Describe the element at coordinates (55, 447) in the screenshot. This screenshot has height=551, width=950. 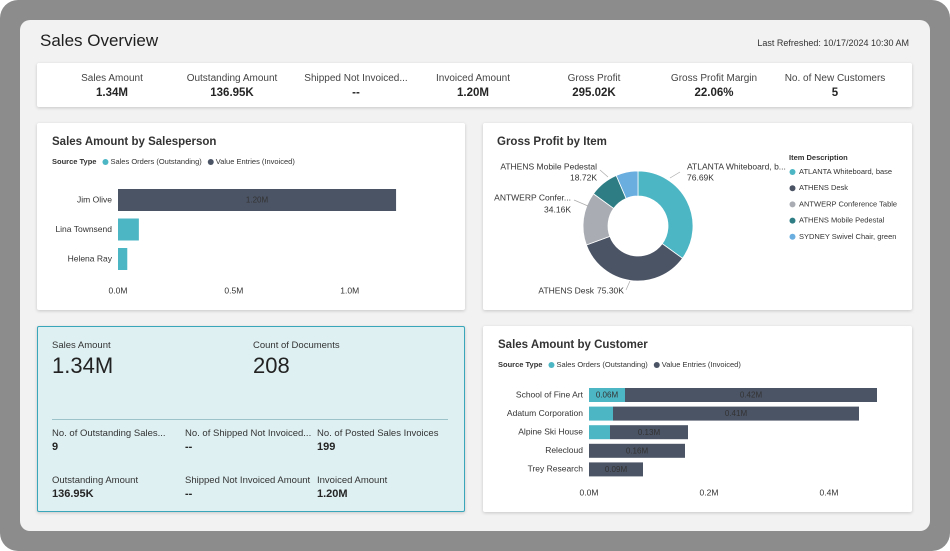
I see `card-value: 9` at that location.